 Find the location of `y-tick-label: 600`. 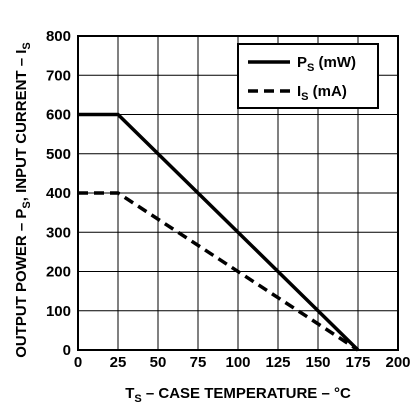

y-tick-label: 600 is located at coordinates (58, 115).